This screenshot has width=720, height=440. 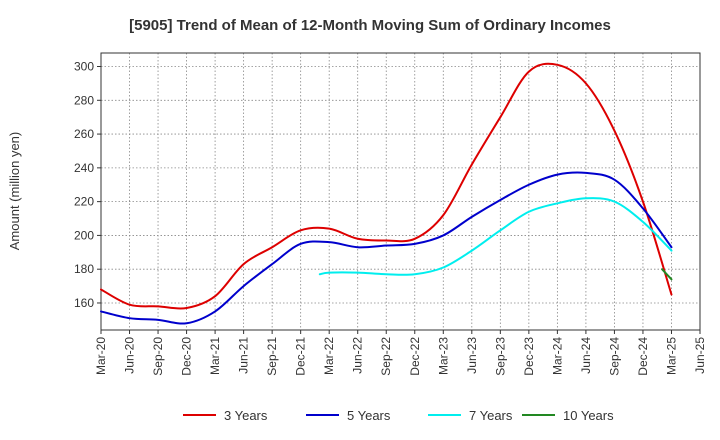 I want to click on y-axis-ticks: 160 180 200 220 240 260 280 300, so click(x=87, y=185).